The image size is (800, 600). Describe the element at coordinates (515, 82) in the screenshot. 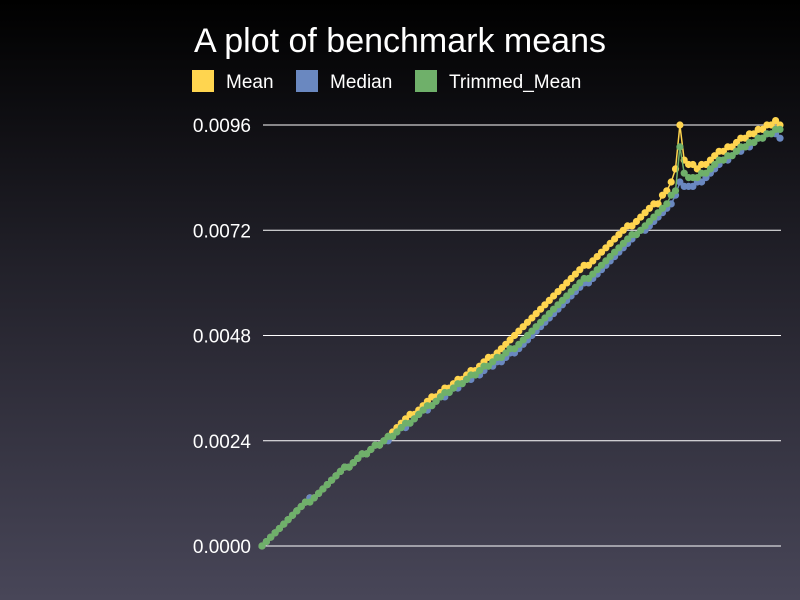

I see `legend-label-trimmed-mean: Trimmed_Mean` at that location.